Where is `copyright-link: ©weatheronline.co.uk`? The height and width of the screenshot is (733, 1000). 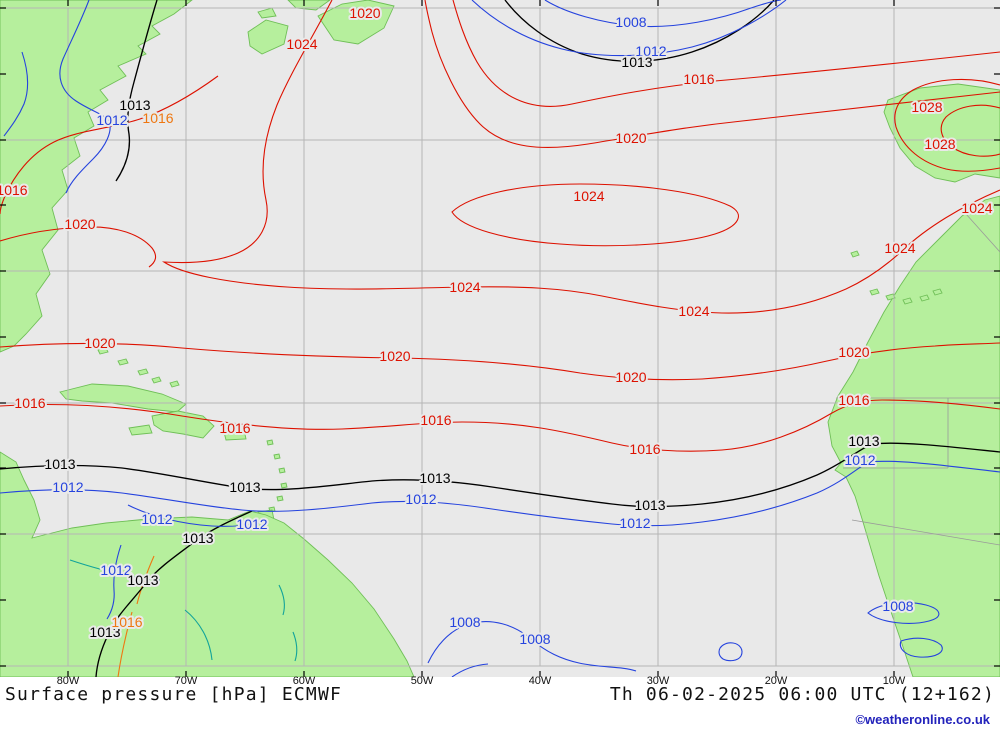
copyright-link: ©weatheronline.co.uk is located at coordinates (922, 719).